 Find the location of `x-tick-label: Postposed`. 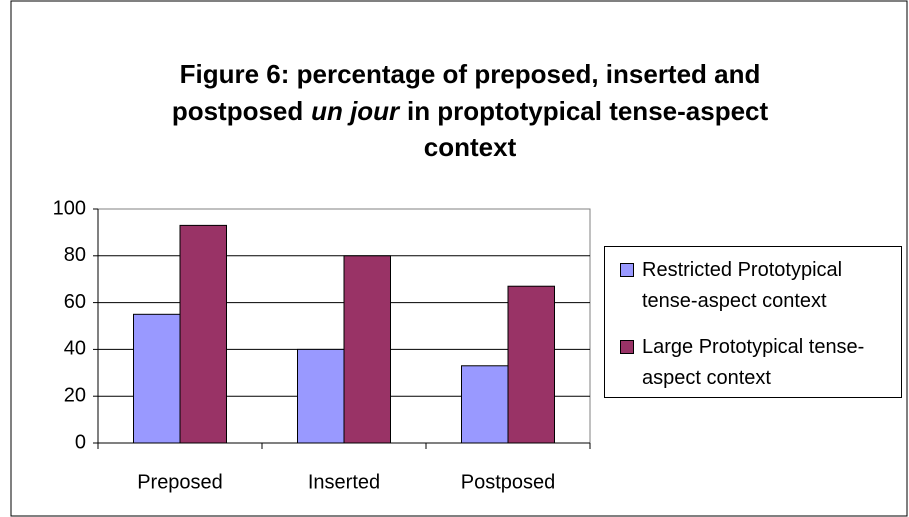

x-tick-label: Postposed is located at coordinates (508, 482).